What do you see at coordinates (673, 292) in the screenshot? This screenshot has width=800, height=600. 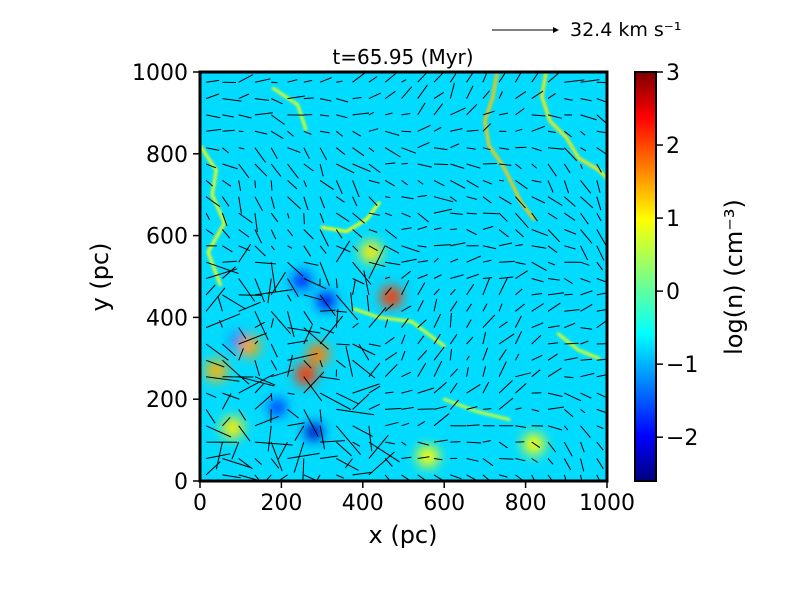 I see `colorbar-tick-label: 0` at bounding box center [673, 292].